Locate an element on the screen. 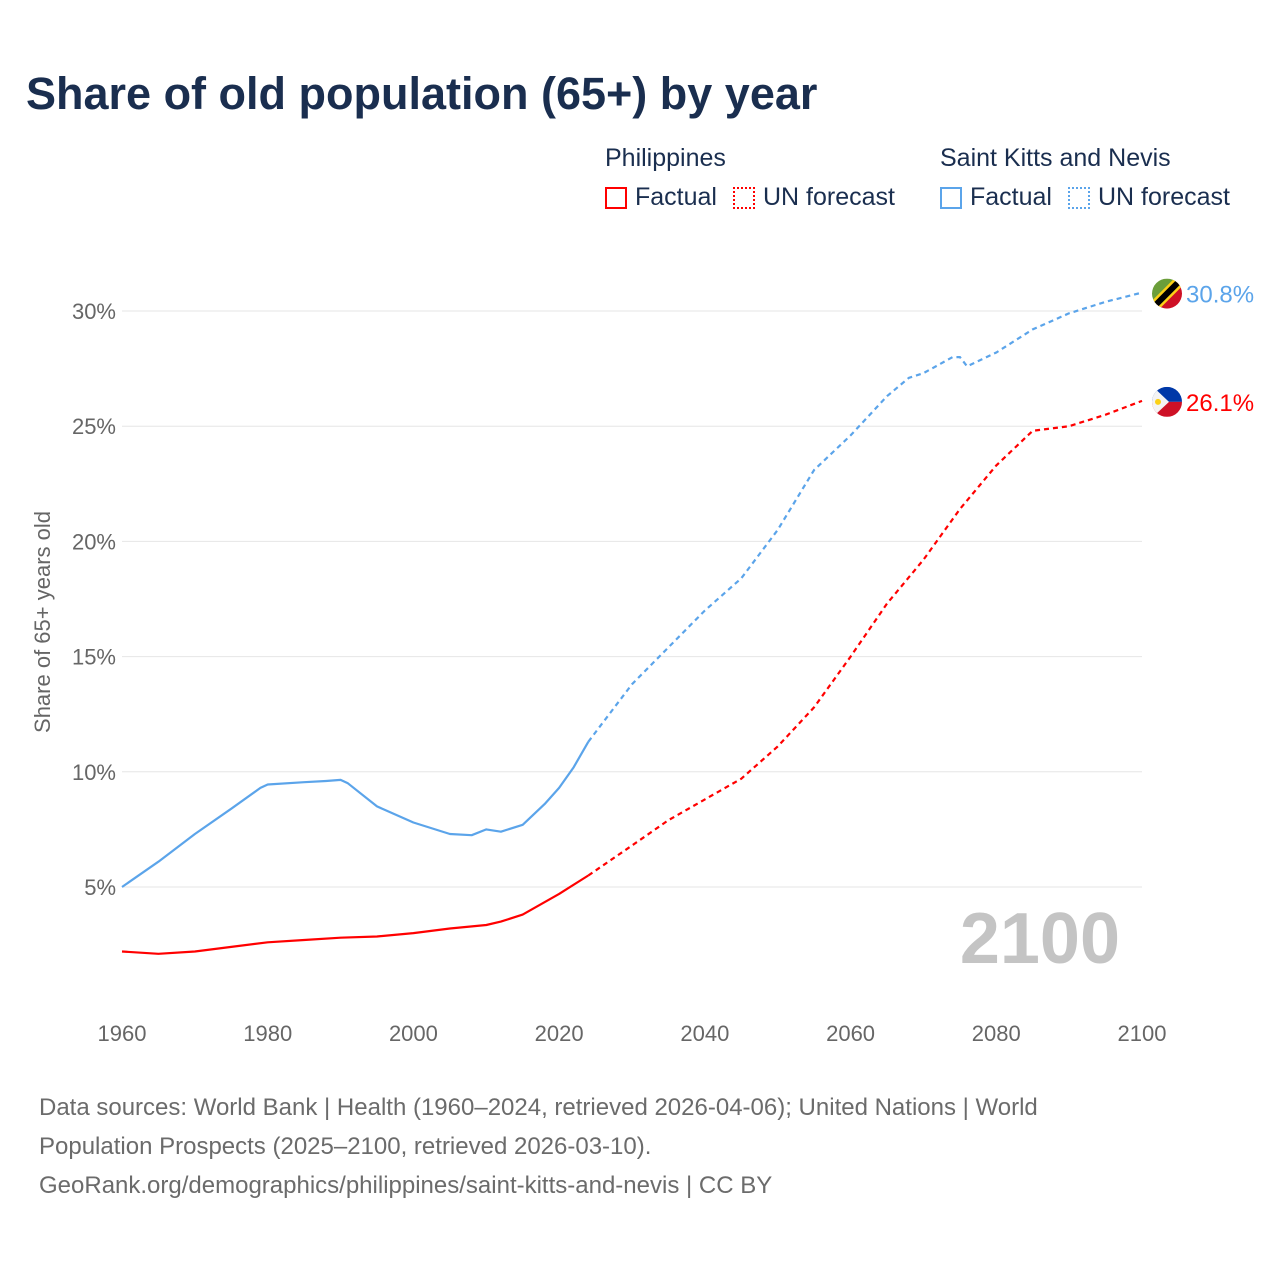 This screenshot has height=1280, width=1280. legend-country: Philippines is located at coordinates (665, 158).